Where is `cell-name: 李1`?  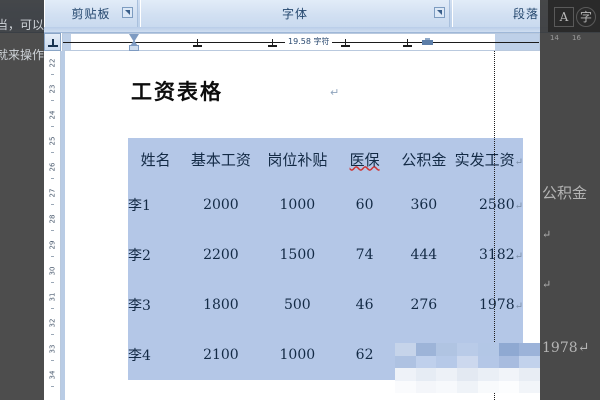
cell-name: 李1 is located at coordinates (156, 205).